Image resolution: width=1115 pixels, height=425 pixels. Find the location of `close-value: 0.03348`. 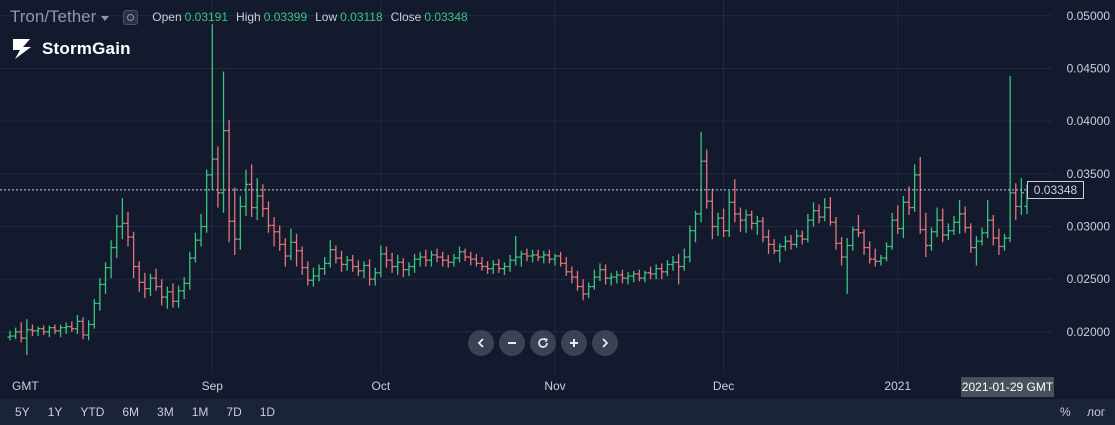

close-value: 0.03348 is located at coordinates (446, 17).